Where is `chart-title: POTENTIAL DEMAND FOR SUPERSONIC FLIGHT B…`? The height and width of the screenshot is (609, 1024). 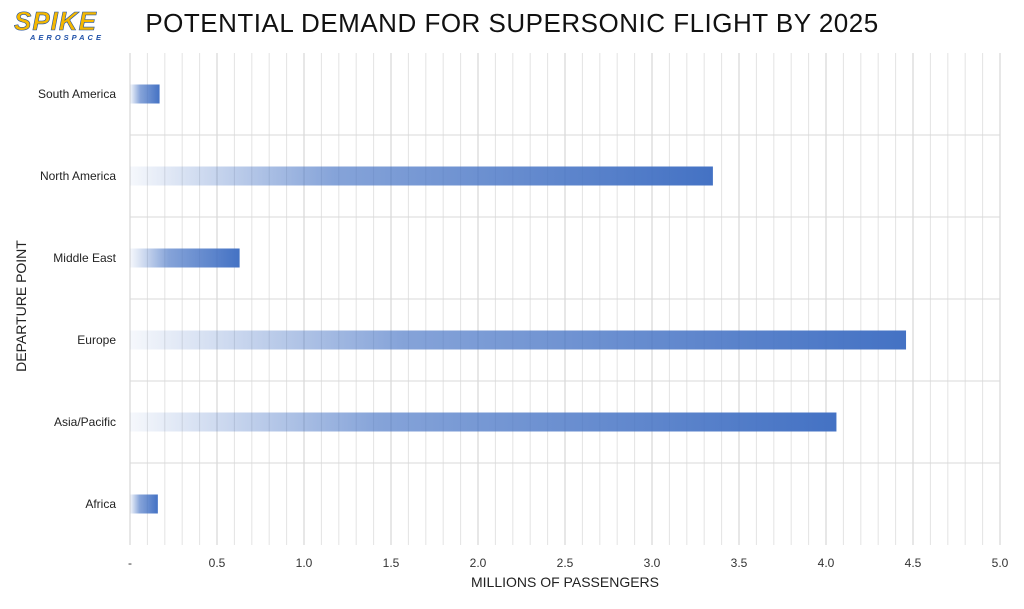
chart-title: POTENTIAL DEMAND FOR SUPERSONIC FLIGHT B… is located at coordinates (512, 23).